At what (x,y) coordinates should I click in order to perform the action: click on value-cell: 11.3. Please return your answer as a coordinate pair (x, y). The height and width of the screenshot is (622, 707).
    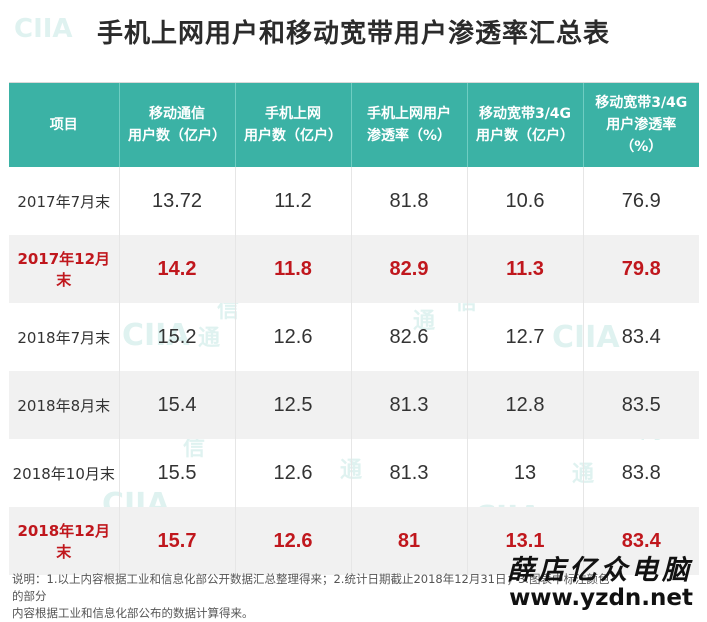
    Looking at the image, I should click on (525, 269).